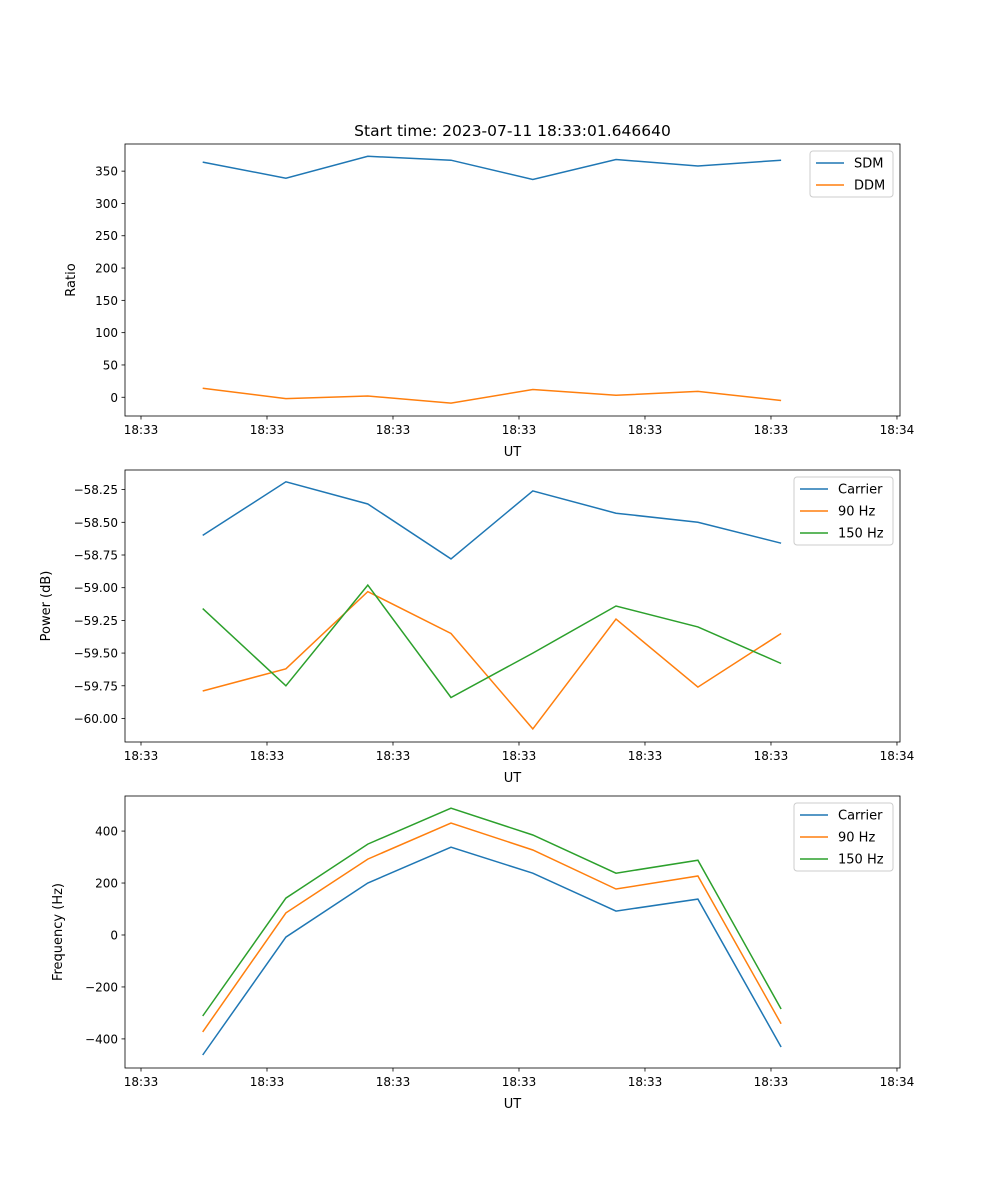 This screenshot has width=1000, height=1200. What do you see at coordinates (96, 556) in the screenshot?
I see `y-tick-label: −58.75` at bounding box center [96, 556].